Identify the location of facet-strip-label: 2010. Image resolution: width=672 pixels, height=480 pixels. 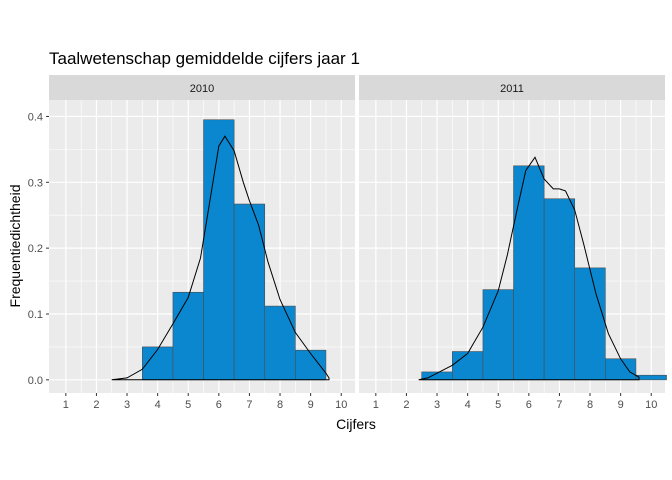
(202, 89).